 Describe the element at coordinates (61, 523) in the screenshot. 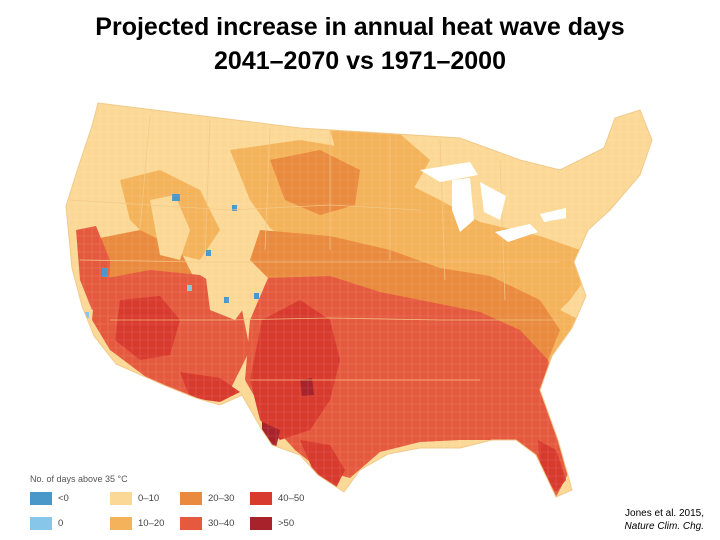

I see `legend-label-zero: 0` at that location.